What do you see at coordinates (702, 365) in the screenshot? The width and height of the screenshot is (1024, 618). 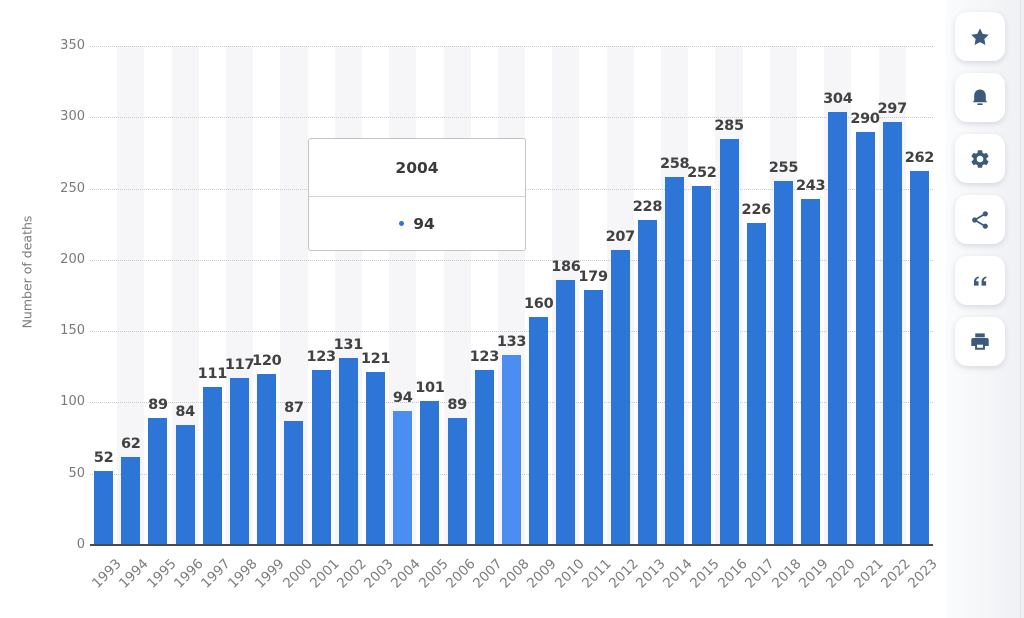 I see `bar-2015` at bounding box center [702, 365].